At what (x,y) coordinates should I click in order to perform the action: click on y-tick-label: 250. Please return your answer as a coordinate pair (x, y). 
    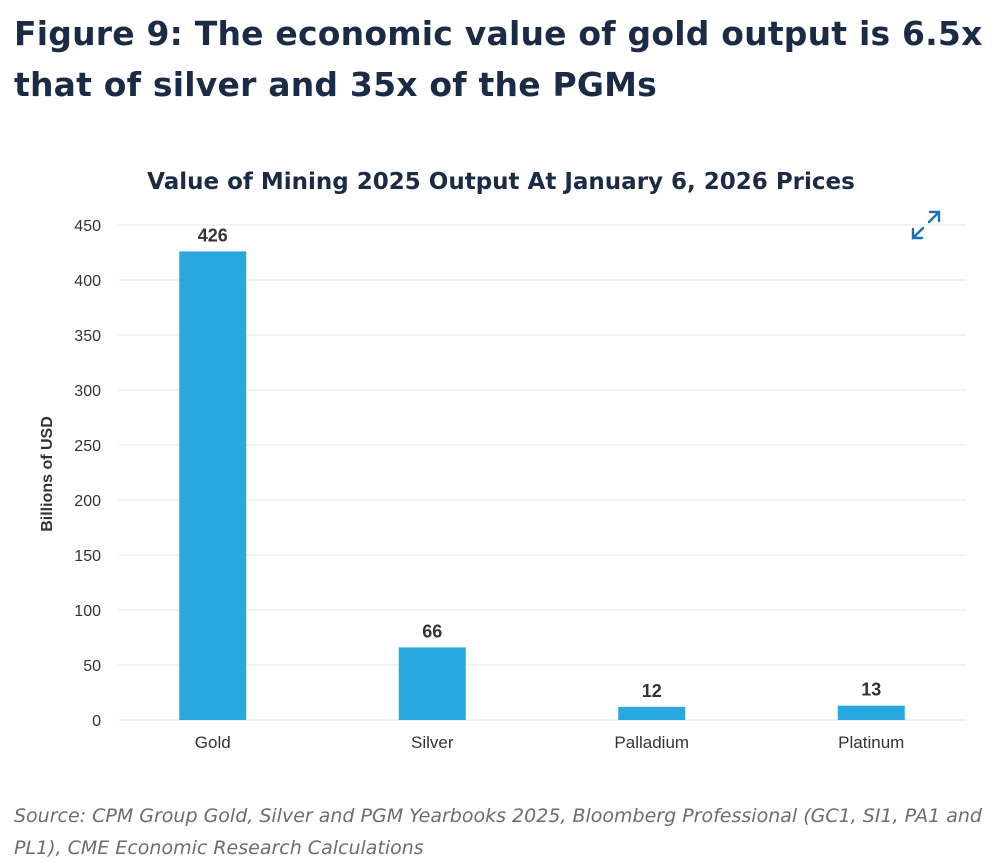
    Looking at the image, I should click on (87, 446).